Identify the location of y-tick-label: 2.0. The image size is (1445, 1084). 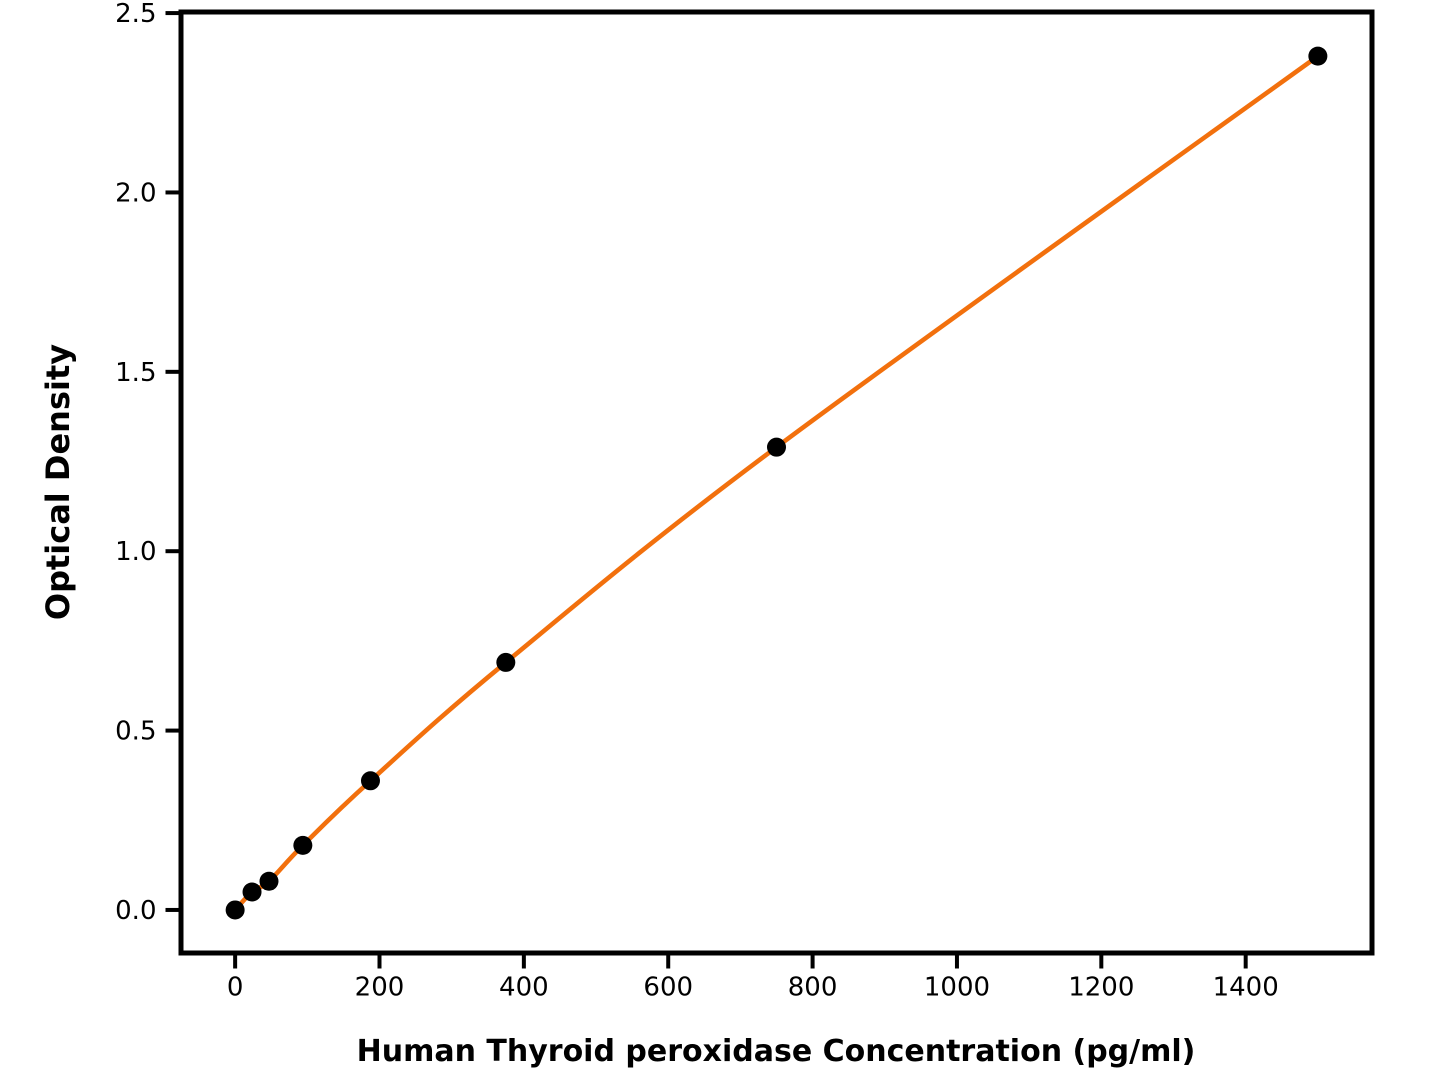
(135, 193).